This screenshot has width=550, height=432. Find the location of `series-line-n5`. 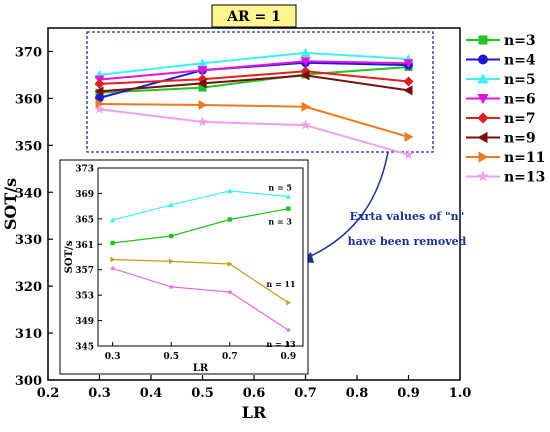

series-line-n5 is located at coordinates (254, 63).